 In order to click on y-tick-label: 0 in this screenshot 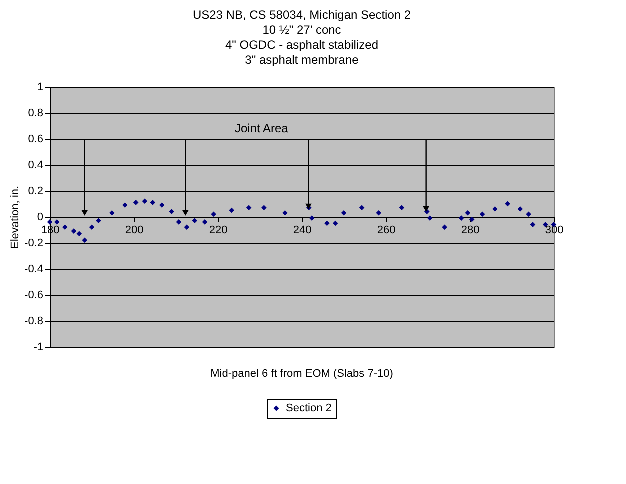, I will do `click(40, 218)`.